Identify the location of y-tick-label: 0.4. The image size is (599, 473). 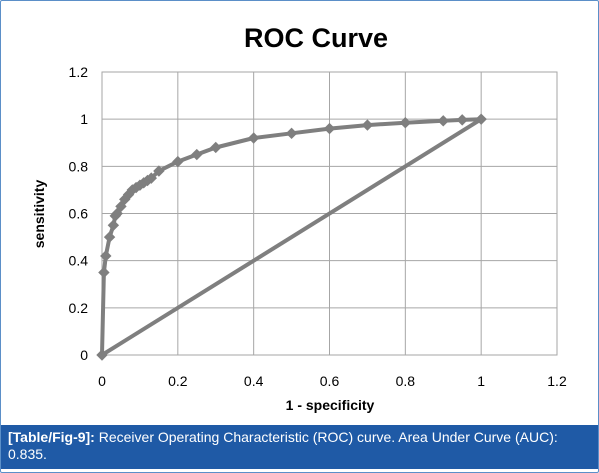
(79, 261).